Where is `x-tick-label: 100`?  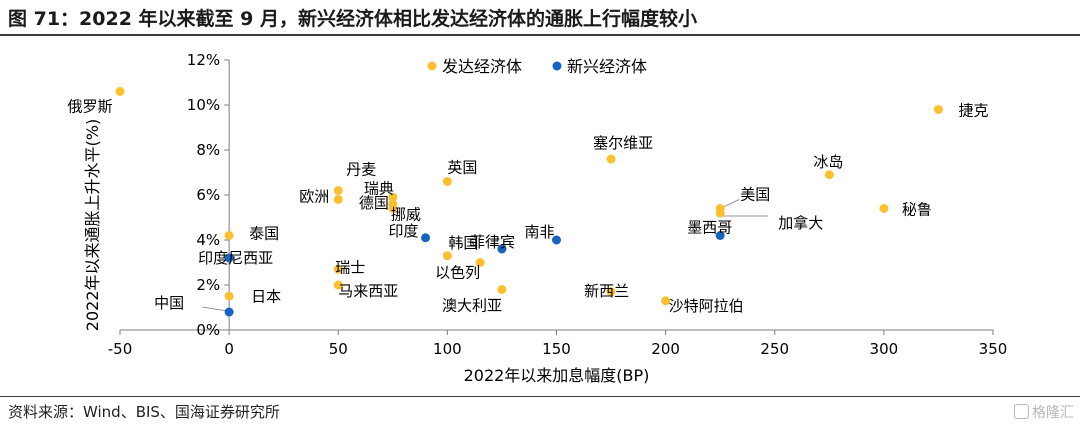 x-tick-label: 100 is located at coordinates (447, 349).